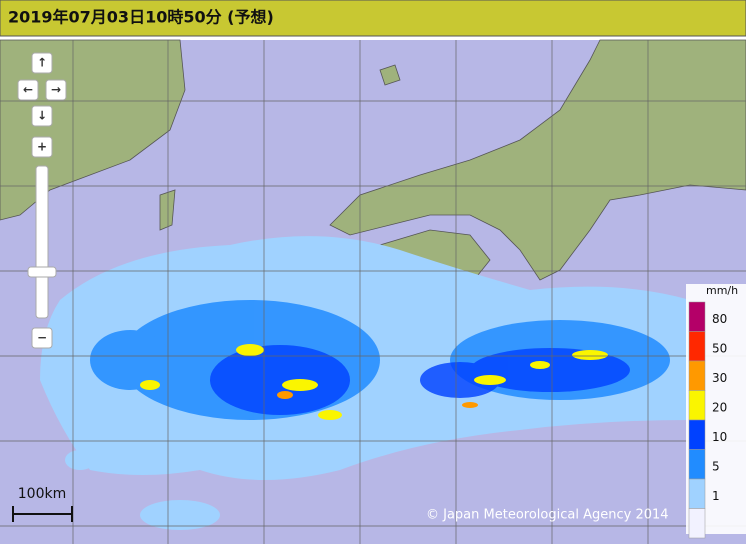 The image size is (746, 544). Describe the element at coordinates (42, 504) in the screenshot. I see `scale-bar: 100km` at that location.